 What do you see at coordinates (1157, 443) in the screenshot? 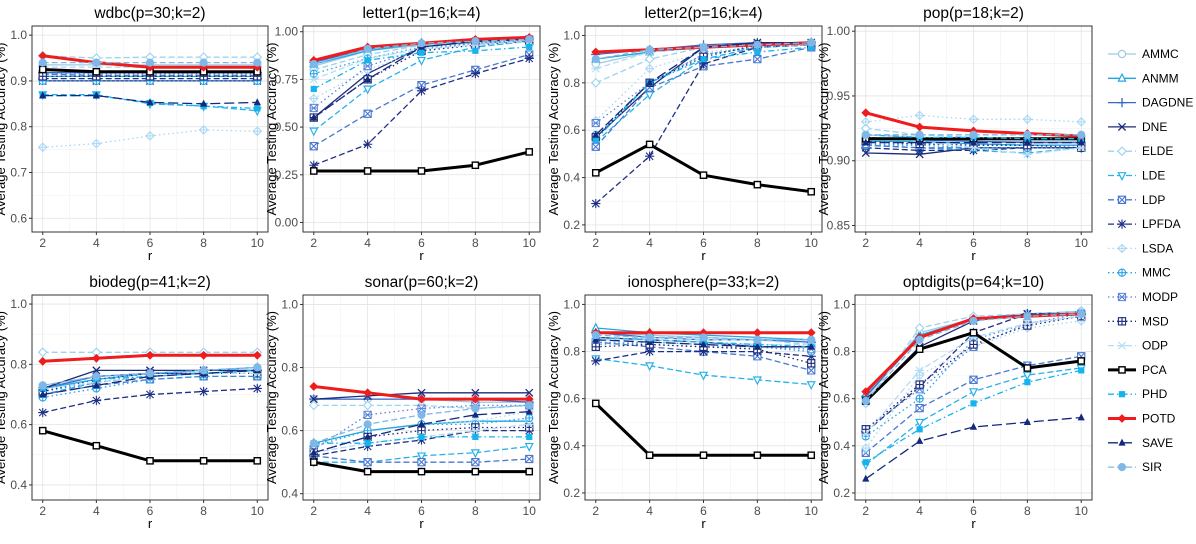
I see `legend-label: SAVE` at bounding box center [1157, 443].